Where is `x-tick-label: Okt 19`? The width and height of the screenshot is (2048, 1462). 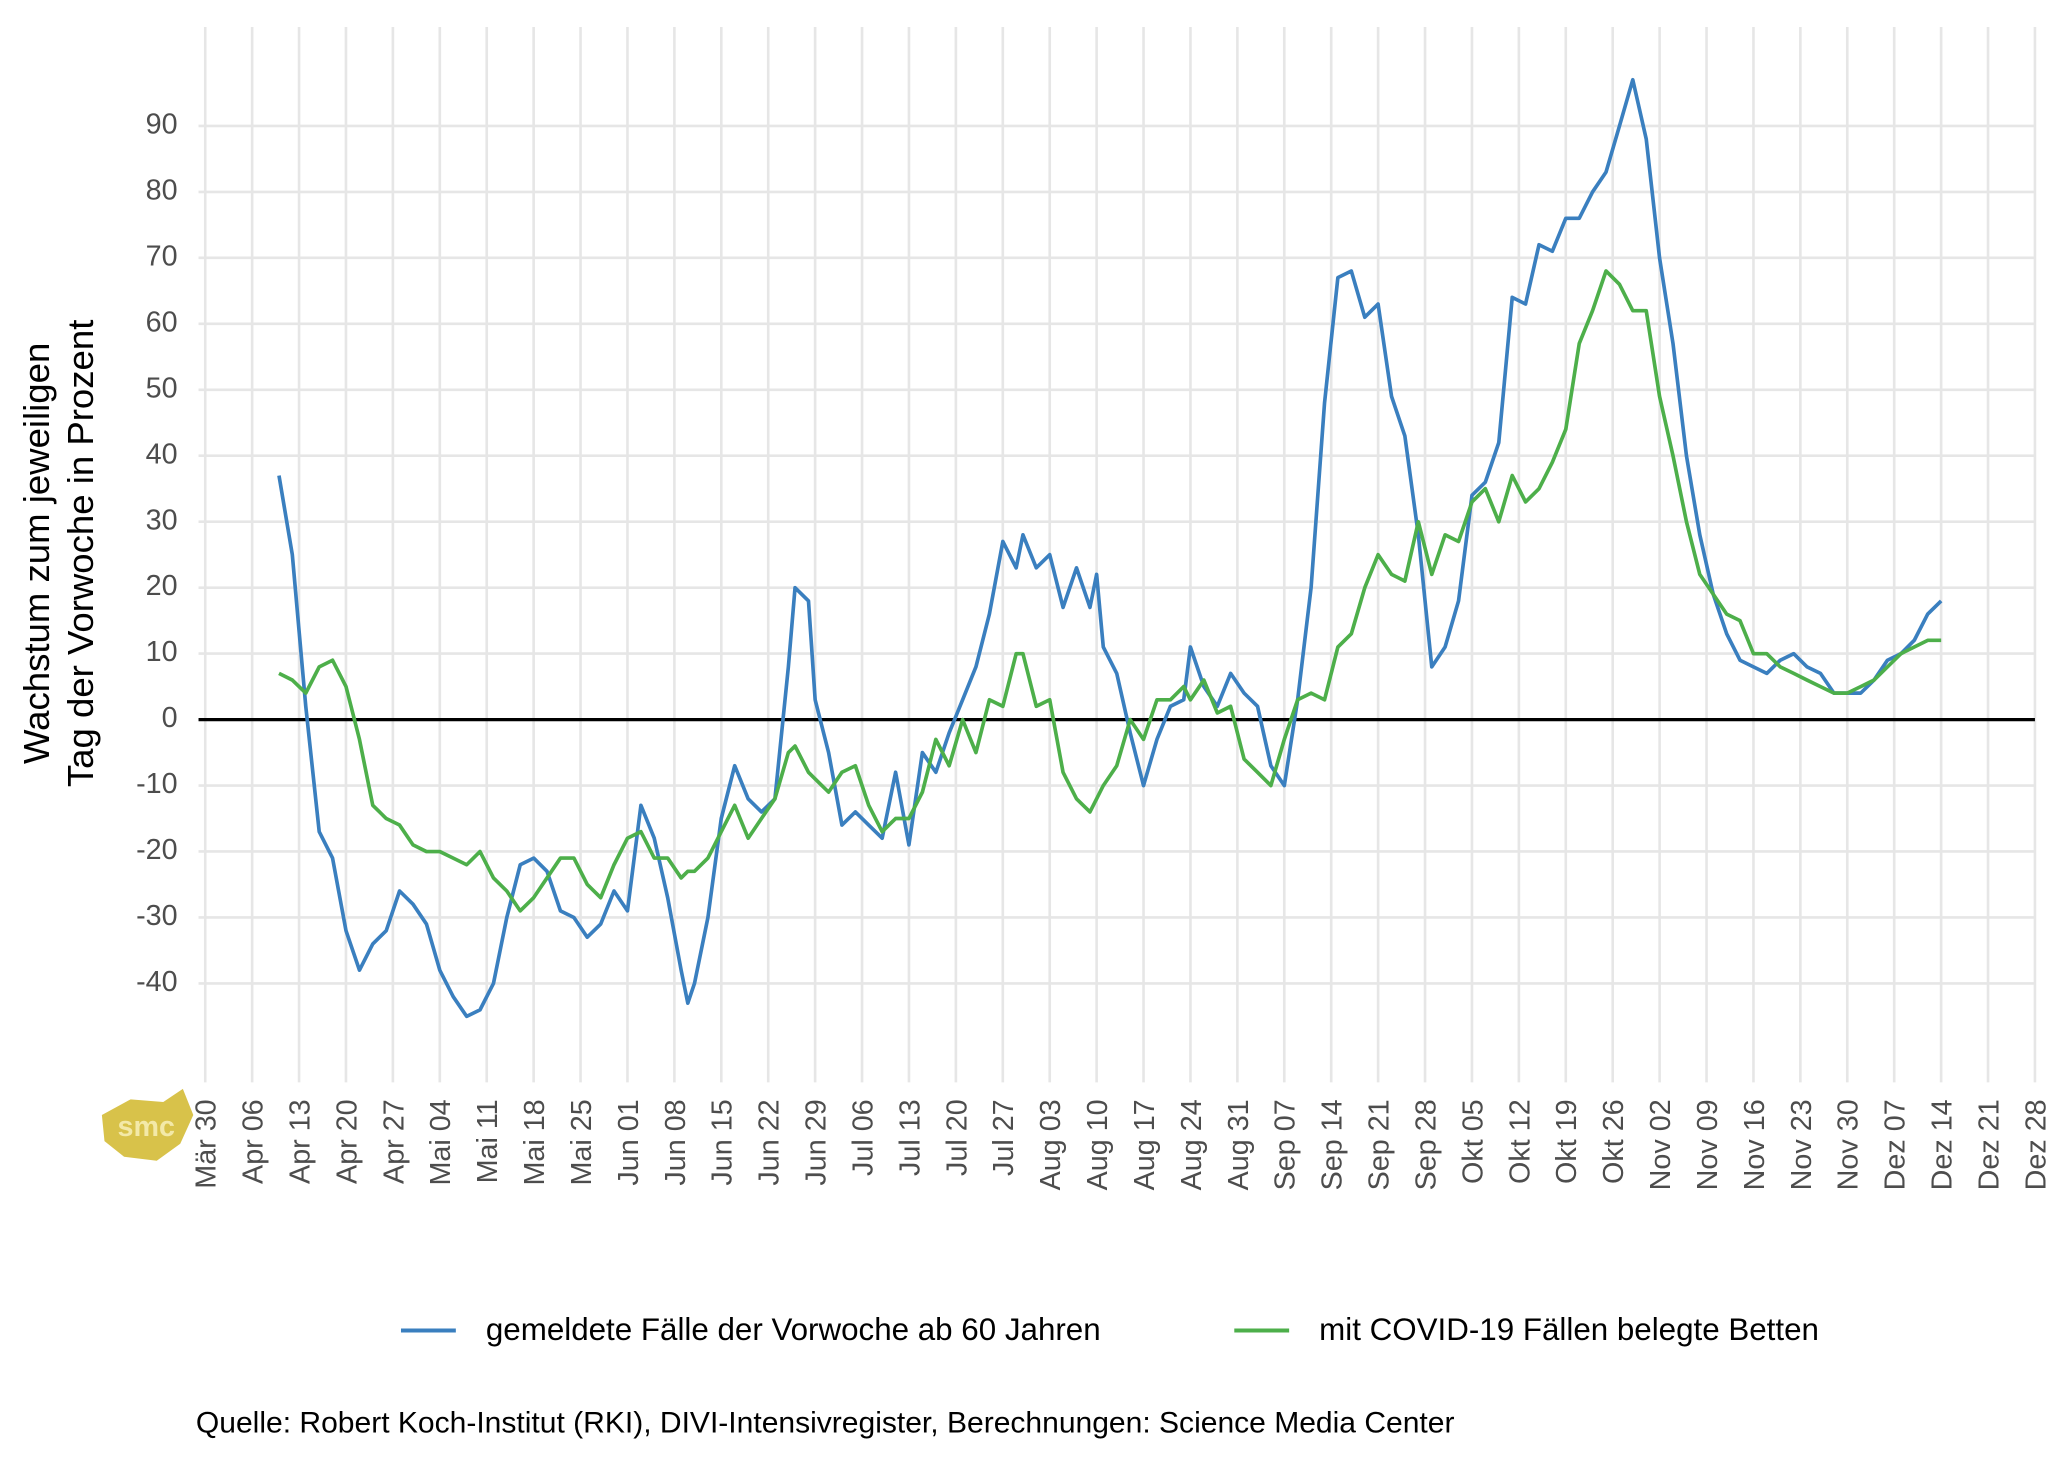
x-tick-label: Okt 19 is located at coordinates (1567, 1141).